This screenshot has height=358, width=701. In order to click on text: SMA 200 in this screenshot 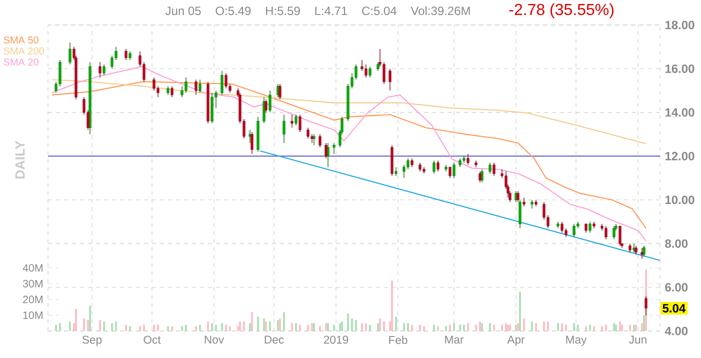, I will do `click(24, 51)`.